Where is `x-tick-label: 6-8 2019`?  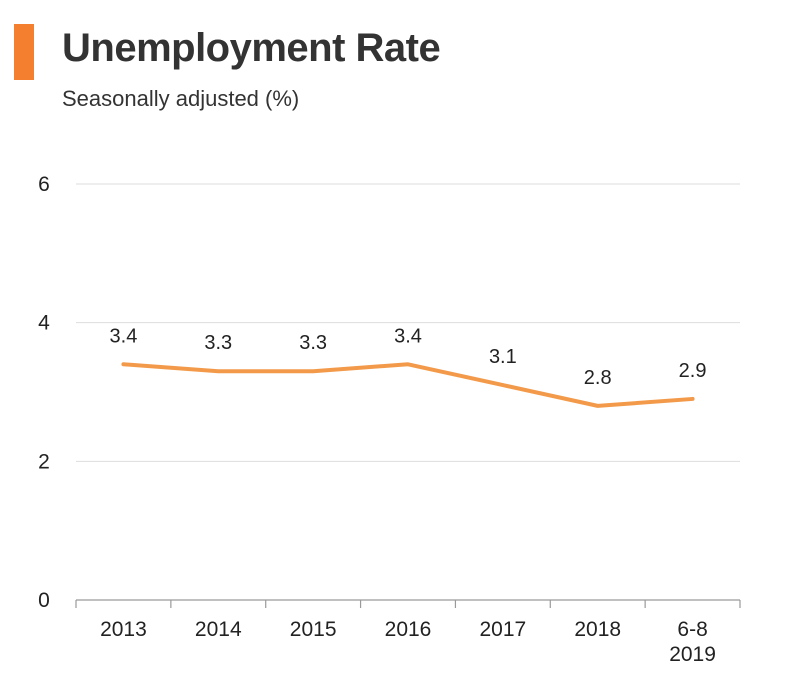 x-tick-label: 6-8 2019 is located at coordinates (692, 642).